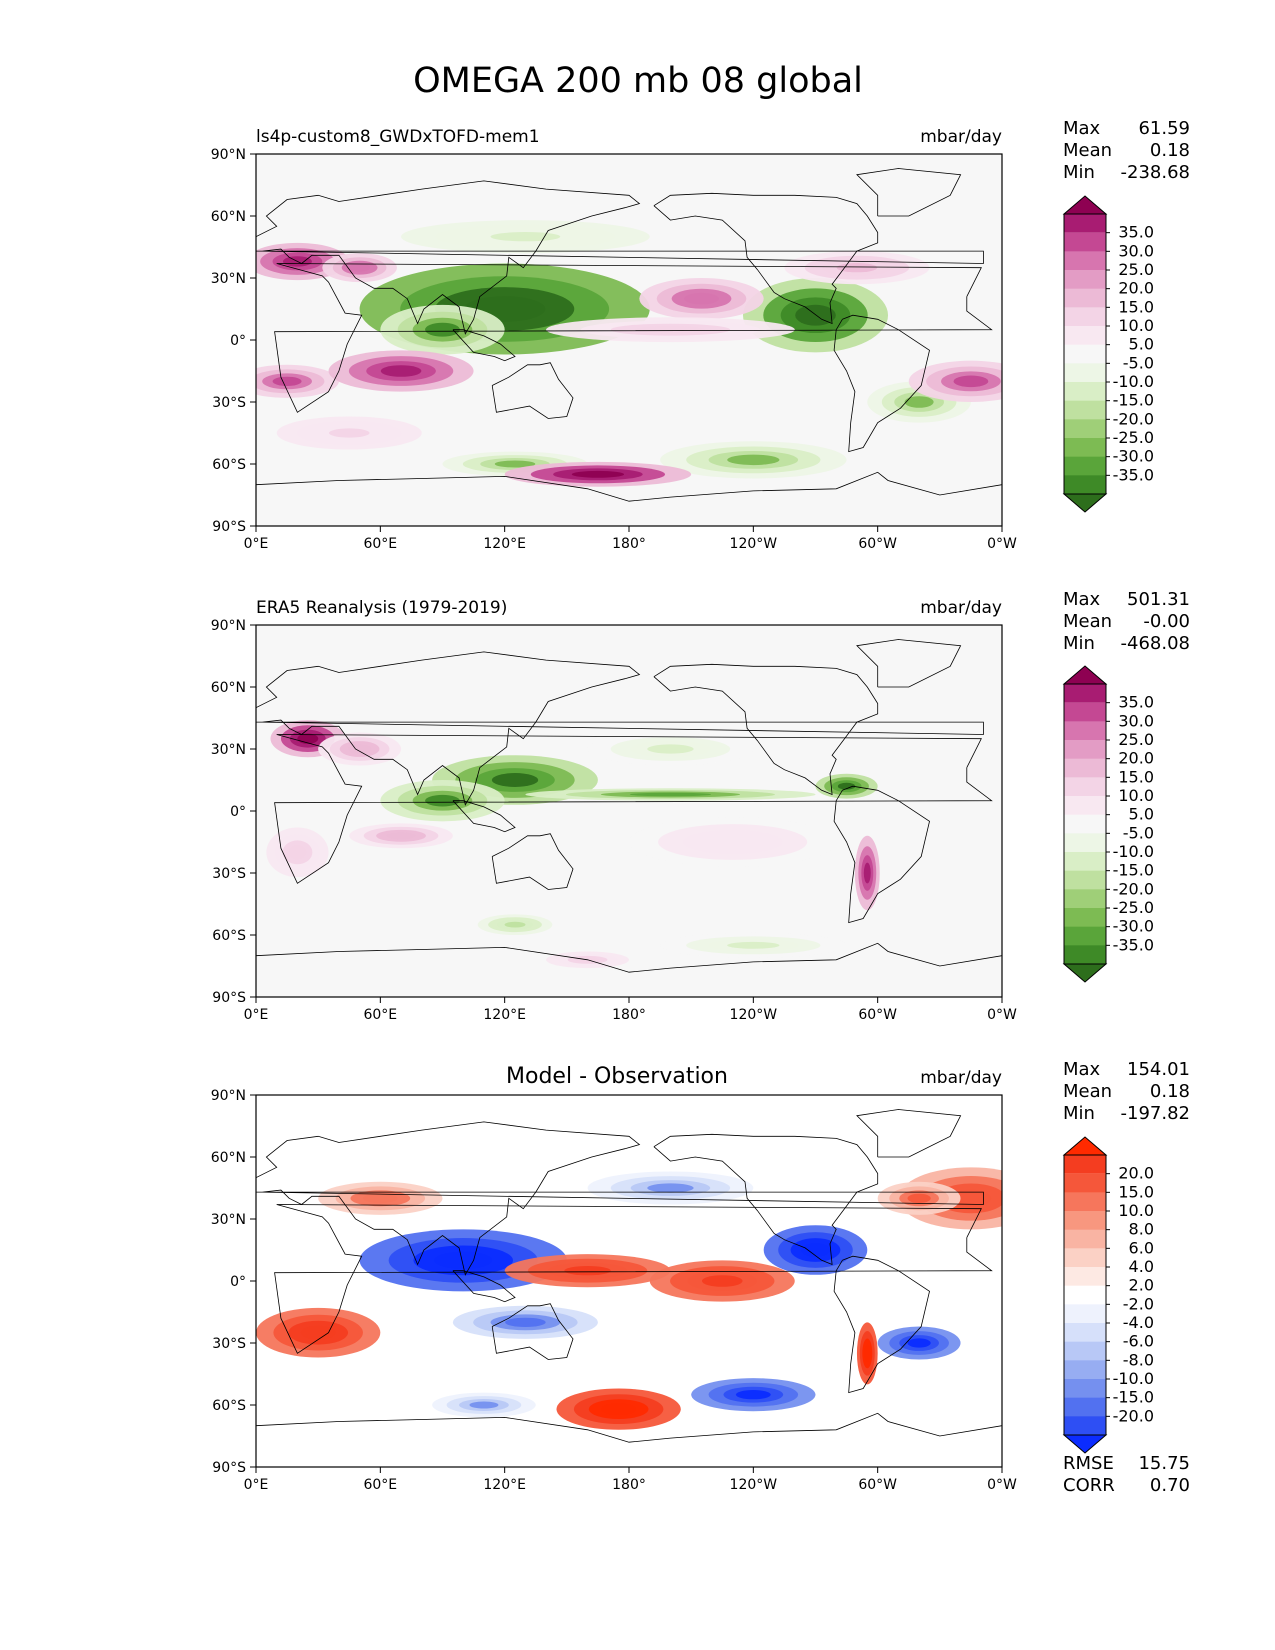 The image size is (1275, 1650). What do you see at coordinates (1133, 926) in the screenshot?
I see `colorbar-tick-label: -30.0` at bounding box center [1133, 926].